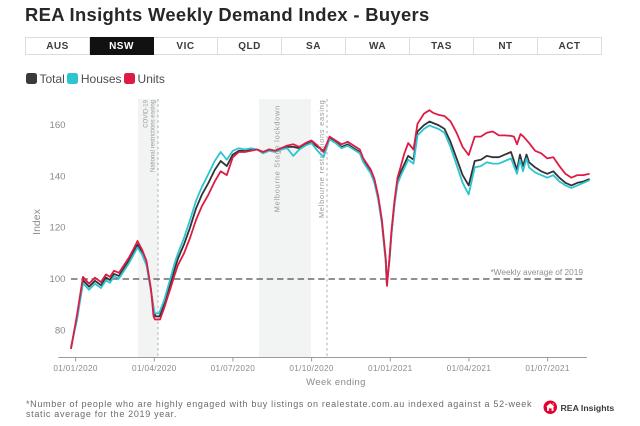 The height and width of the screenshot is (426, 640). I want to click on svg-text: Melbourne restrictions easing, so click(321, 159).